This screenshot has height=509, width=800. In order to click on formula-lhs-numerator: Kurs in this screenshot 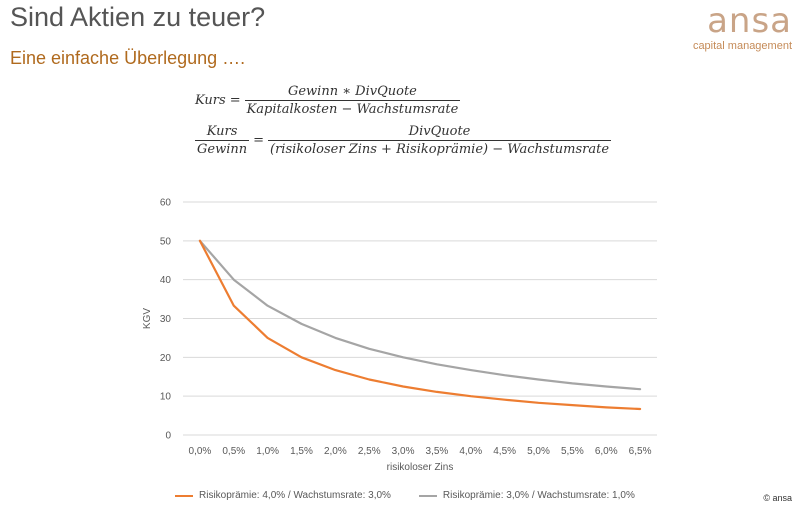, I will do `click(222, 131)`.